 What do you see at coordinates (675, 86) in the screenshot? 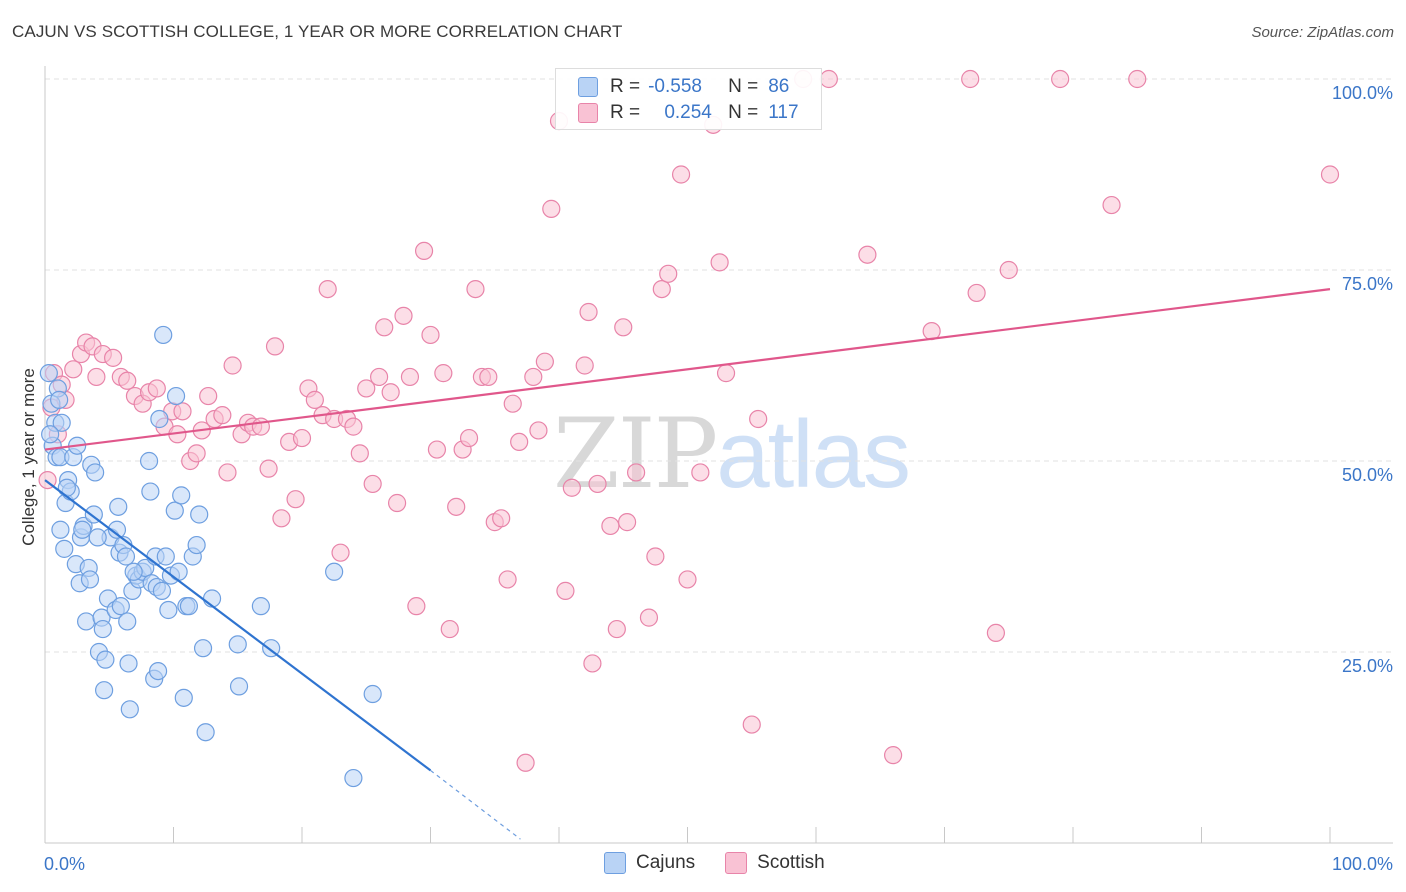
I see `cajuns-r-value: -0.558` at bounding box center [675, 86].